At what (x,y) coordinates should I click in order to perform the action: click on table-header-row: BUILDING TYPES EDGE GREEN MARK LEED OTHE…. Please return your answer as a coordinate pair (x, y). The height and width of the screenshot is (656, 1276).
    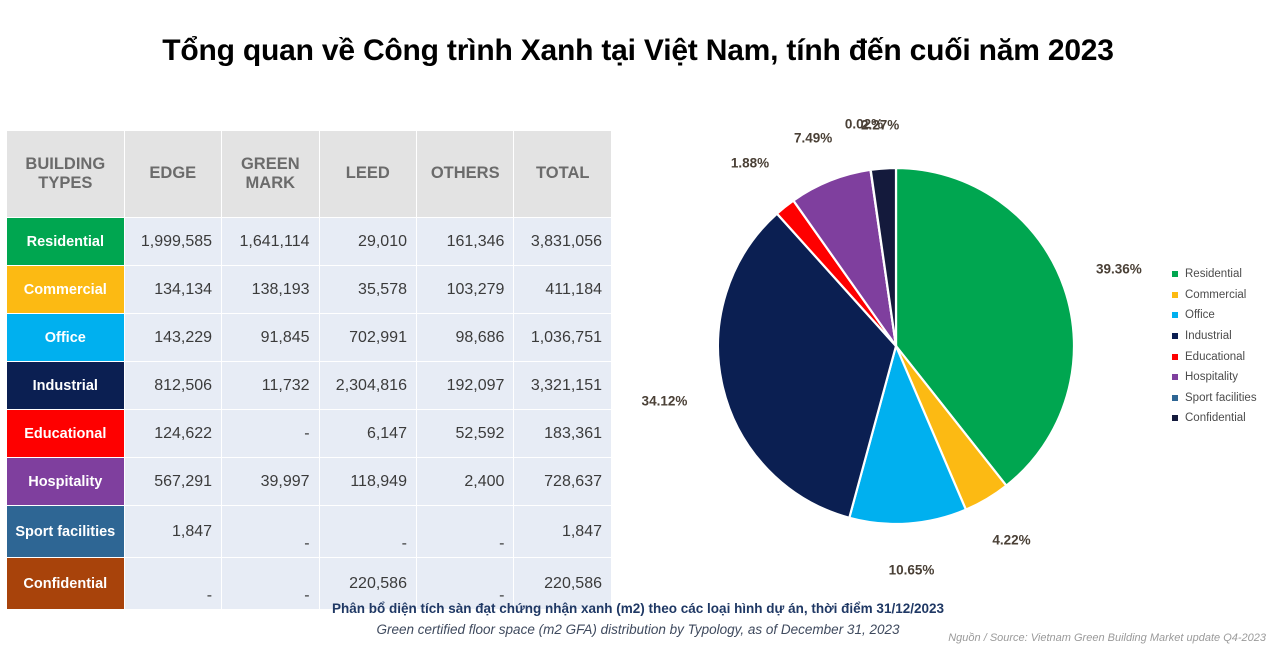
    Looking at the image, I should click on (309, 174).